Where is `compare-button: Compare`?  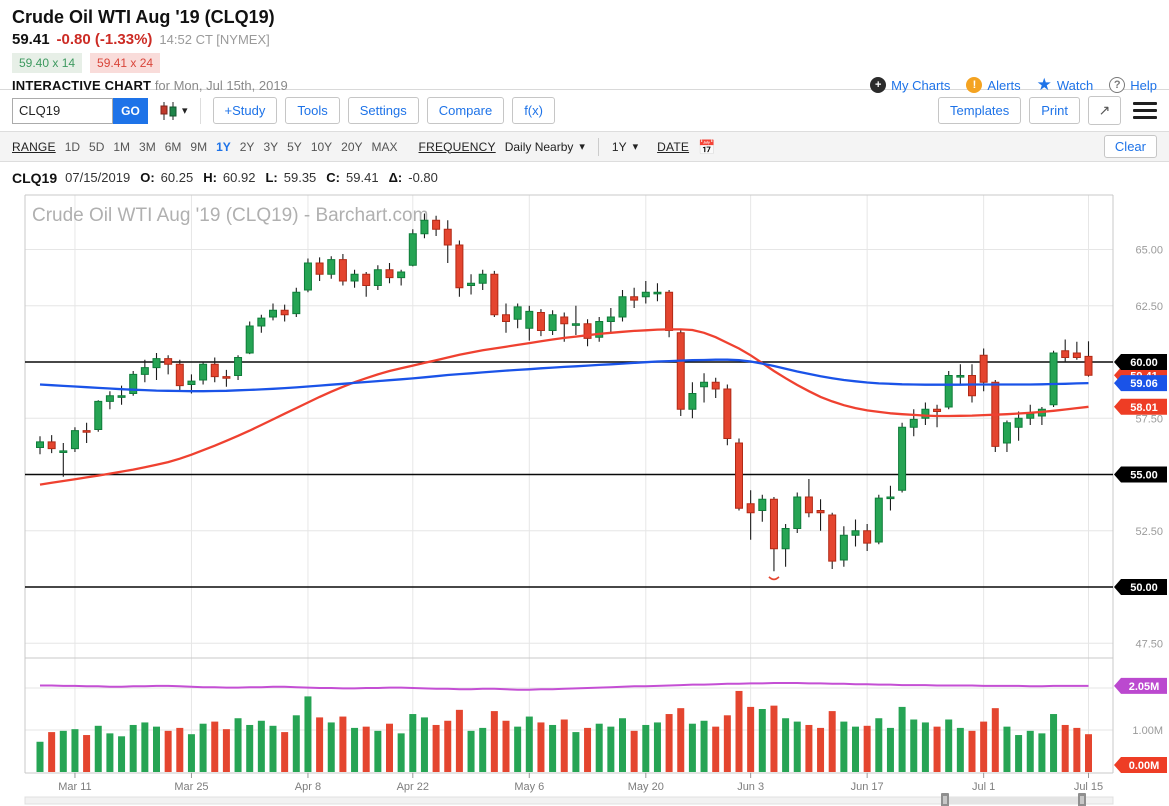
compare-button: Compare is located at coordinates (465, 110).